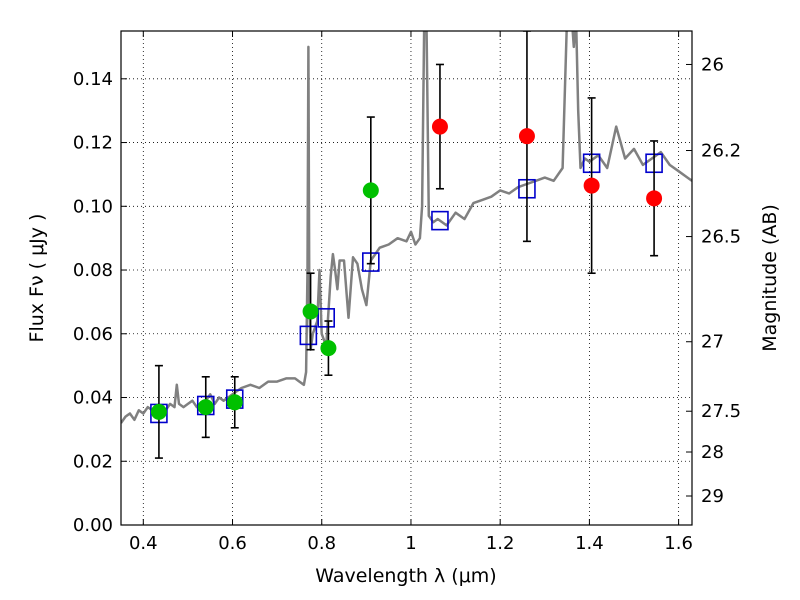 The image size is (800, 600). What do you see at coordinates (143, 543) in the screenshot?
I see `x-tick-label: 0.4` at bounding box center [143, 543].